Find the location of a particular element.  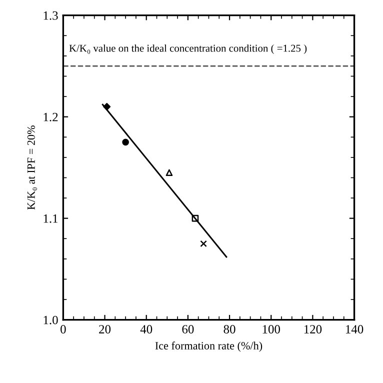

x-tick-label: 0 is located at coordinates (63, 329).